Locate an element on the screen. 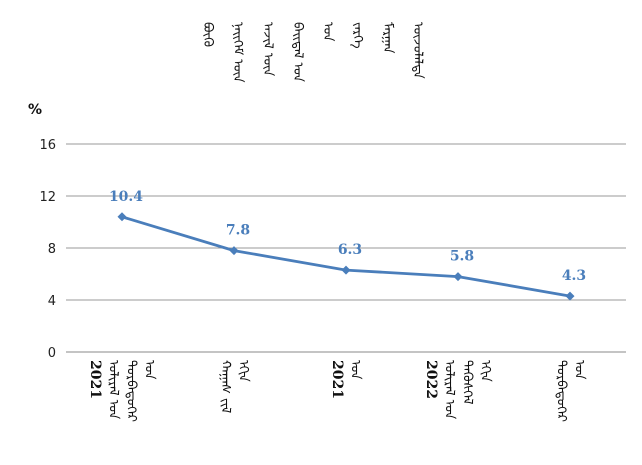  title-line: ᠮᠠᠷᠭᠠᠨ is located at coordinates (387, 38).